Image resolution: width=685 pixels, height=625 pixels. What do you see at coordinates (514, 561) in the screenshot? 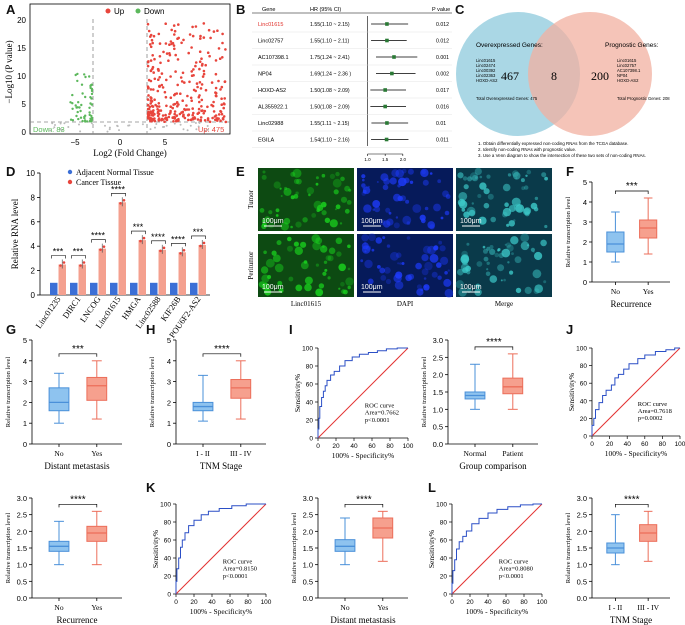
I see `roc-title: ROC curve` at bounding box center [514, 561].